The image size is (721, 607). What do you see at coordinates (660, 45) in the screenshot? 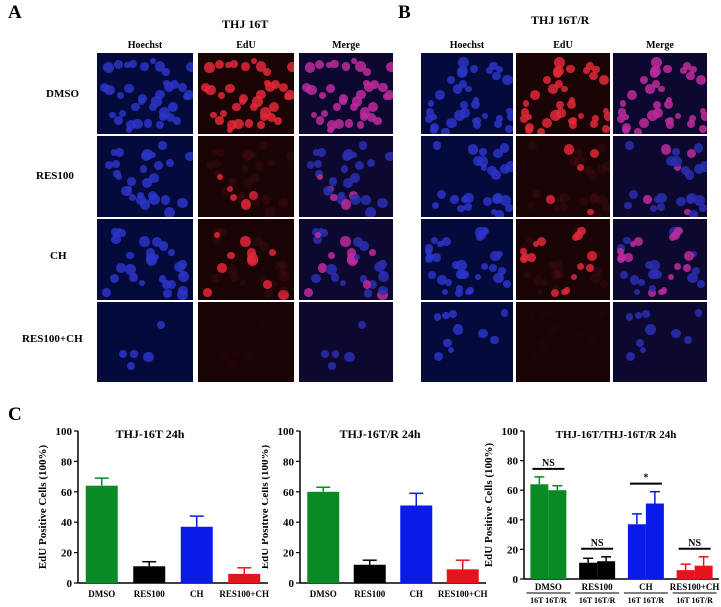
I see `panel-b-col-merge: Merge` at bounding box center [660, 45].